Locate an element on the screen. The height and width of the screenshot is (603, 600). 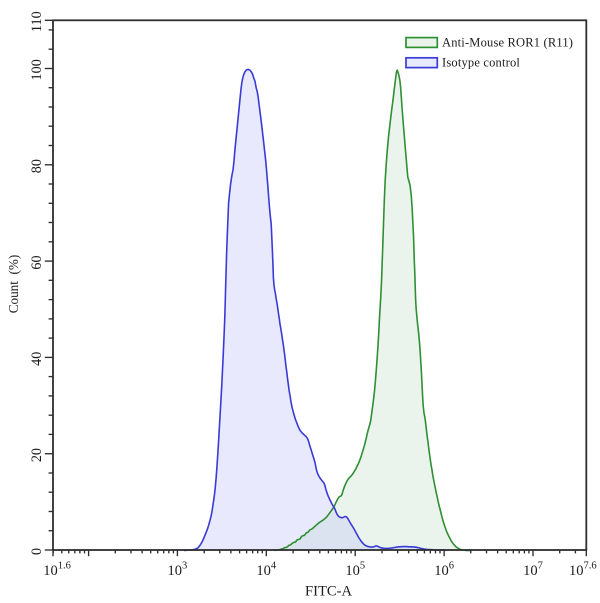
svg-text: 110 is located at coordinates (37, 21).